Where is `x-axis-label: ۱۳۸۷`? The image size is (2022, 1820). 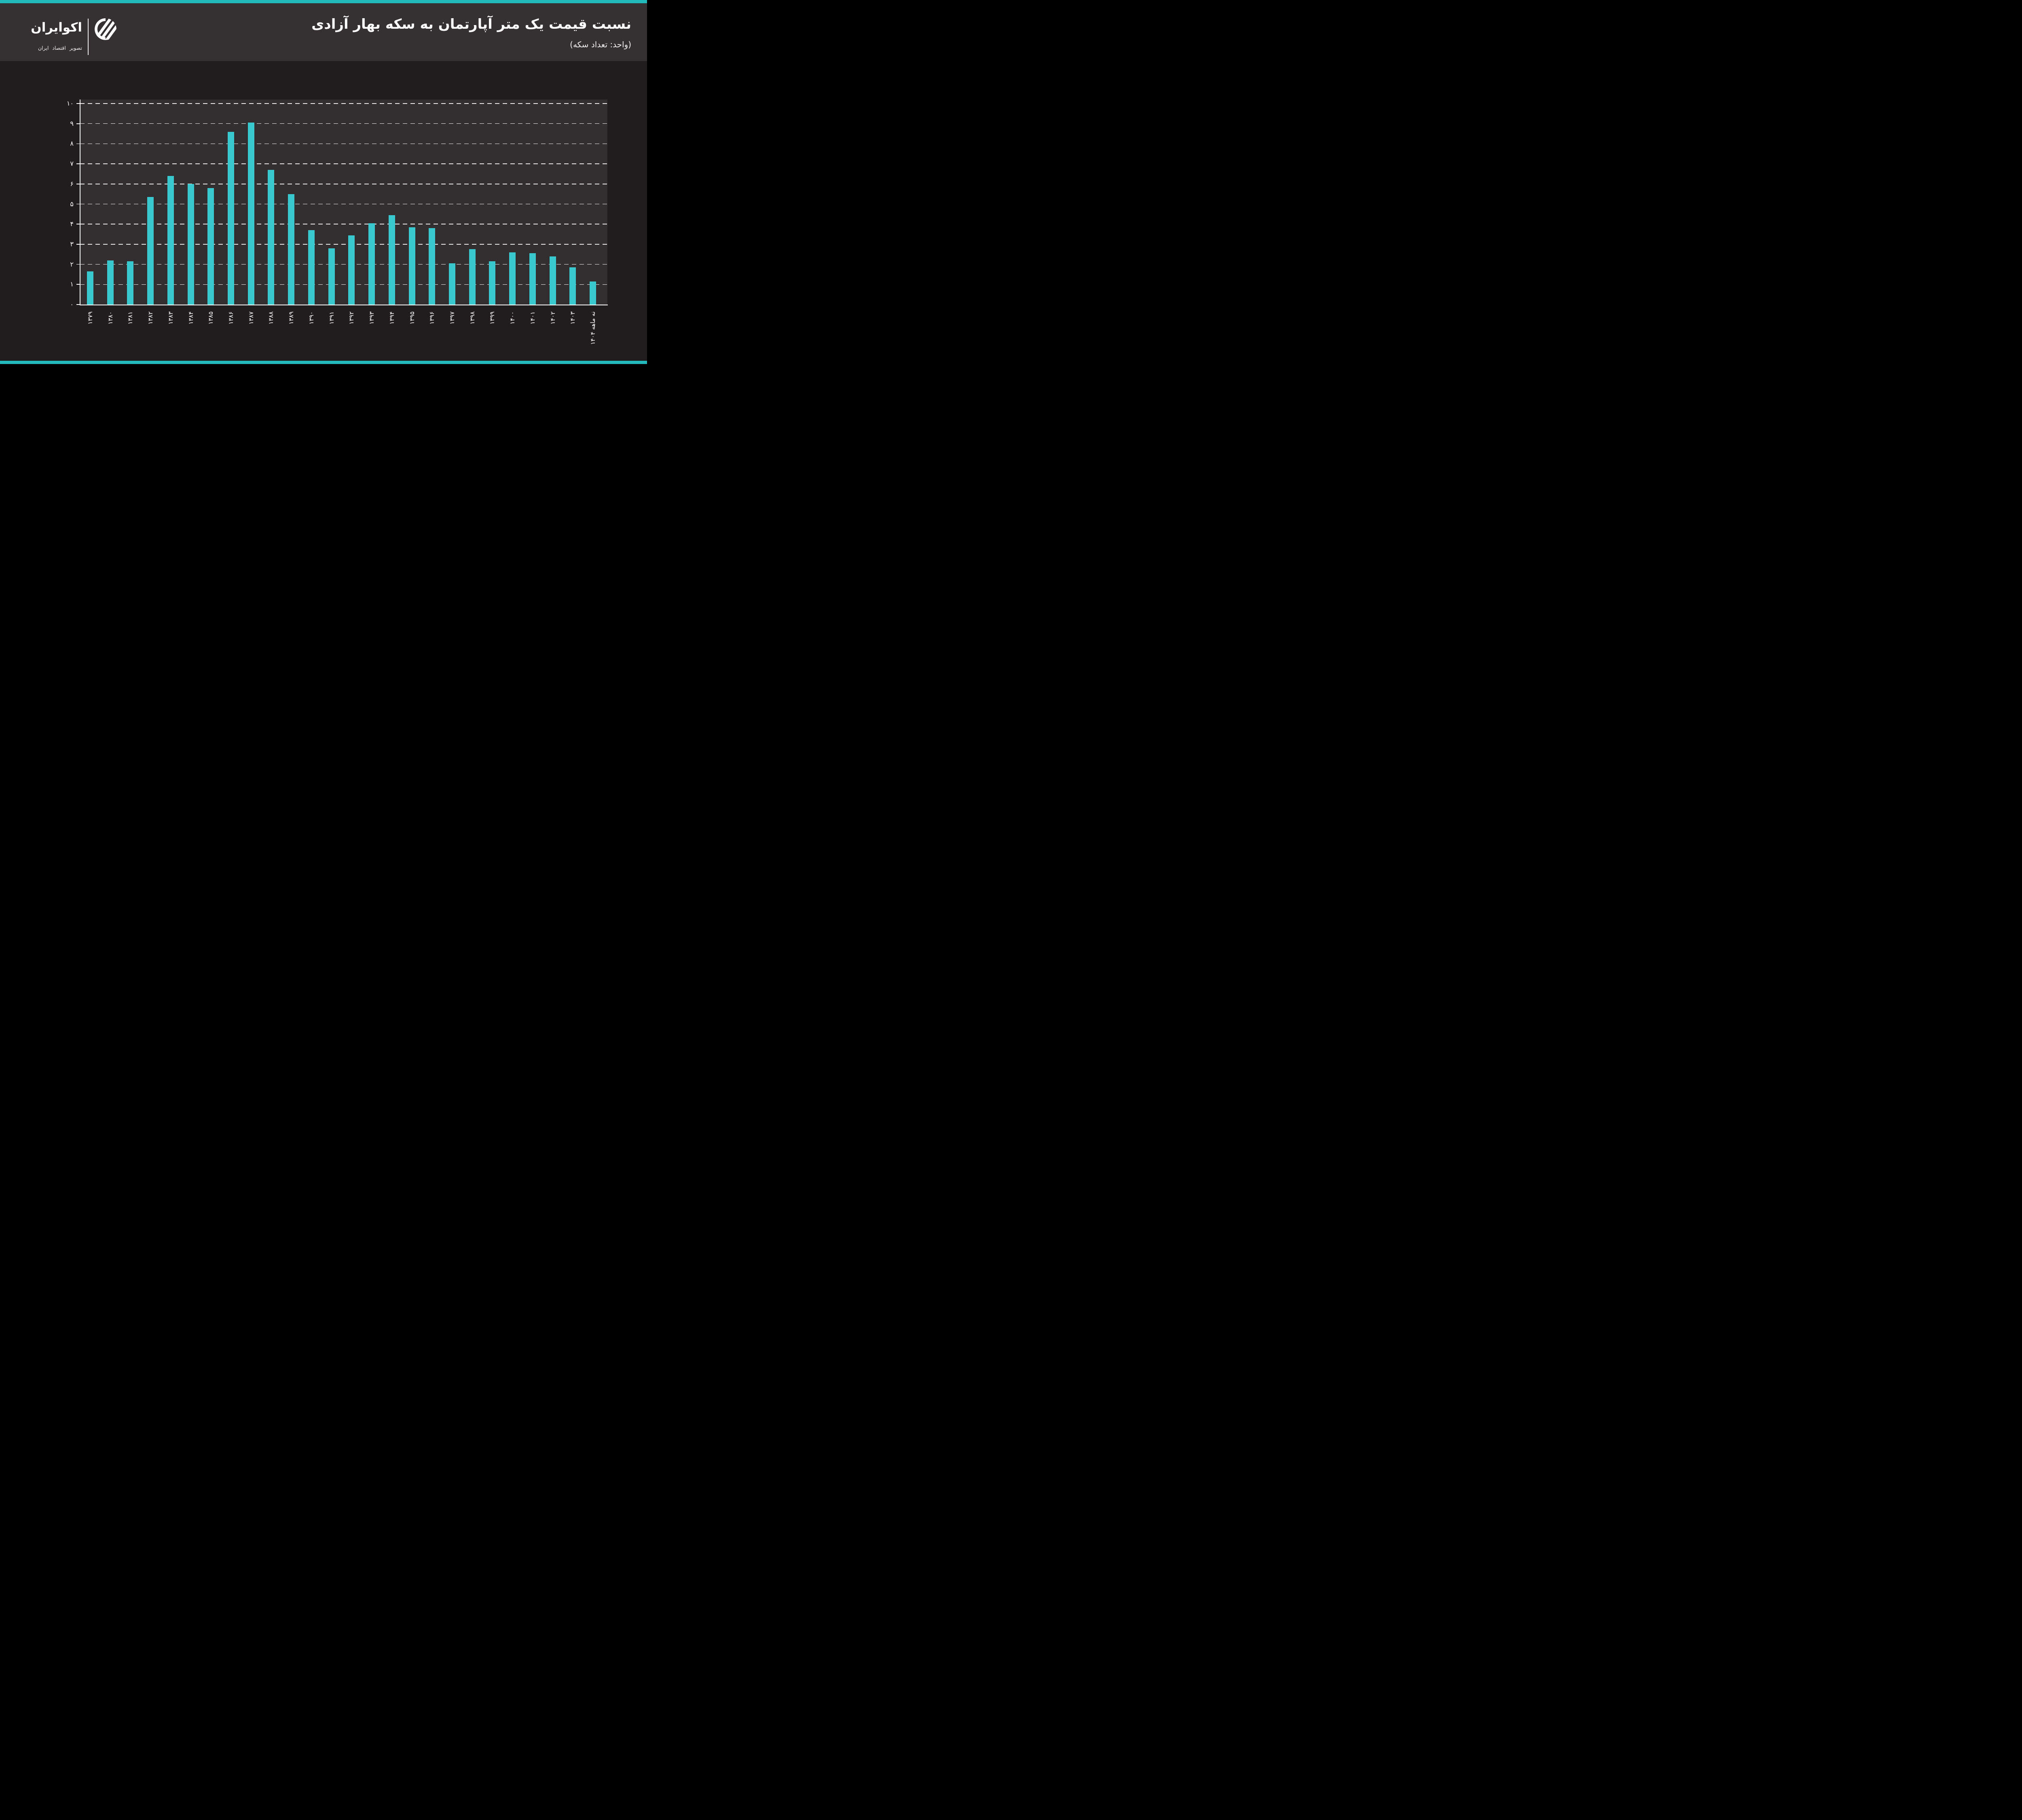
x-axis-label: ۱۳۸۷ is located at coordinates (251, 318).